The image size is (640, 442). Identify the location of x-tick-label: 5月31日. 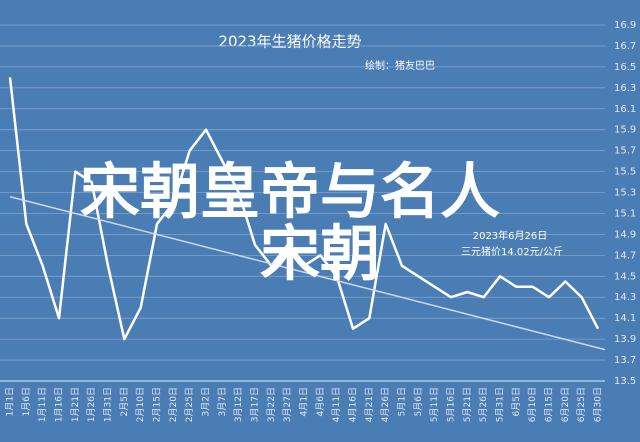
(500, 404).